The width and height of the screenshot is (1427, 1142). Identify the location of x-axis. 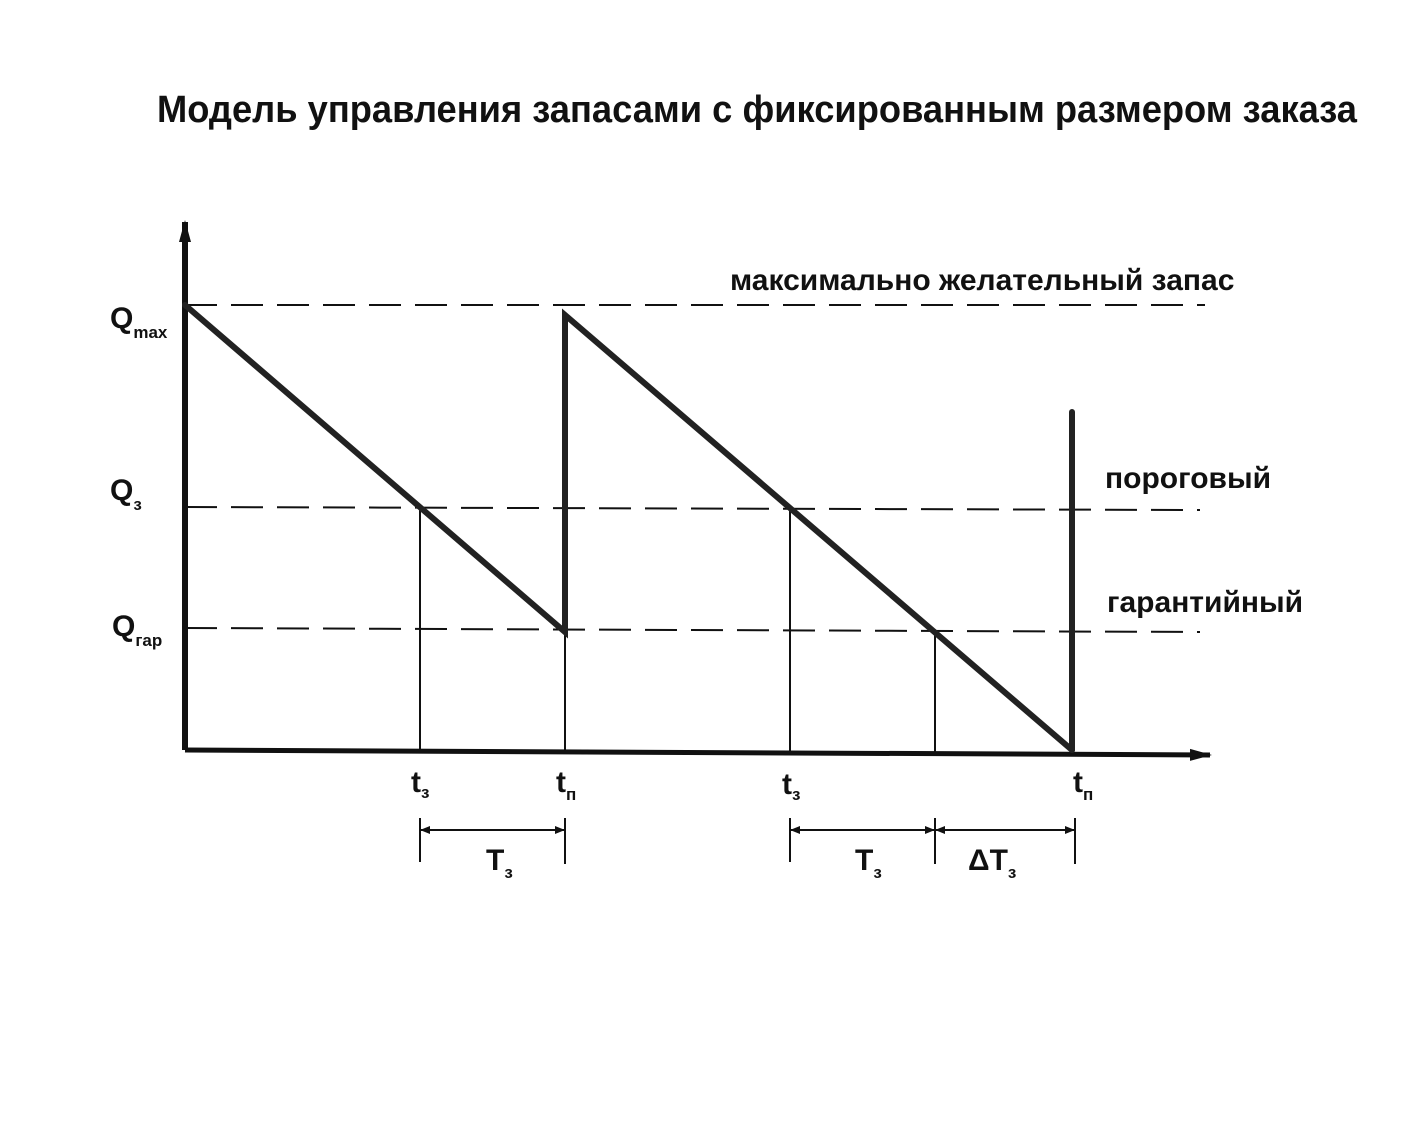
(698, 754).